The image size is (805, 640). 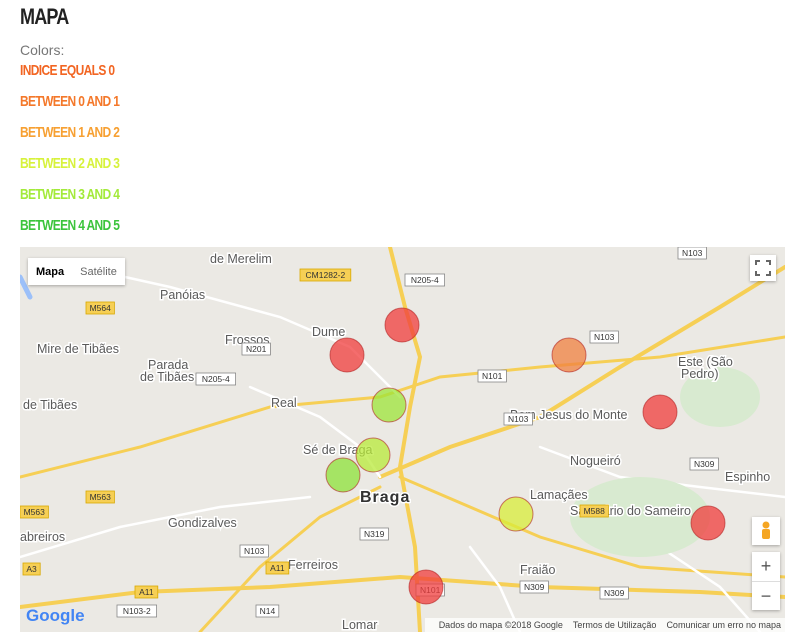 I want to click on road-shield: N319, so click(x=374, y=534).